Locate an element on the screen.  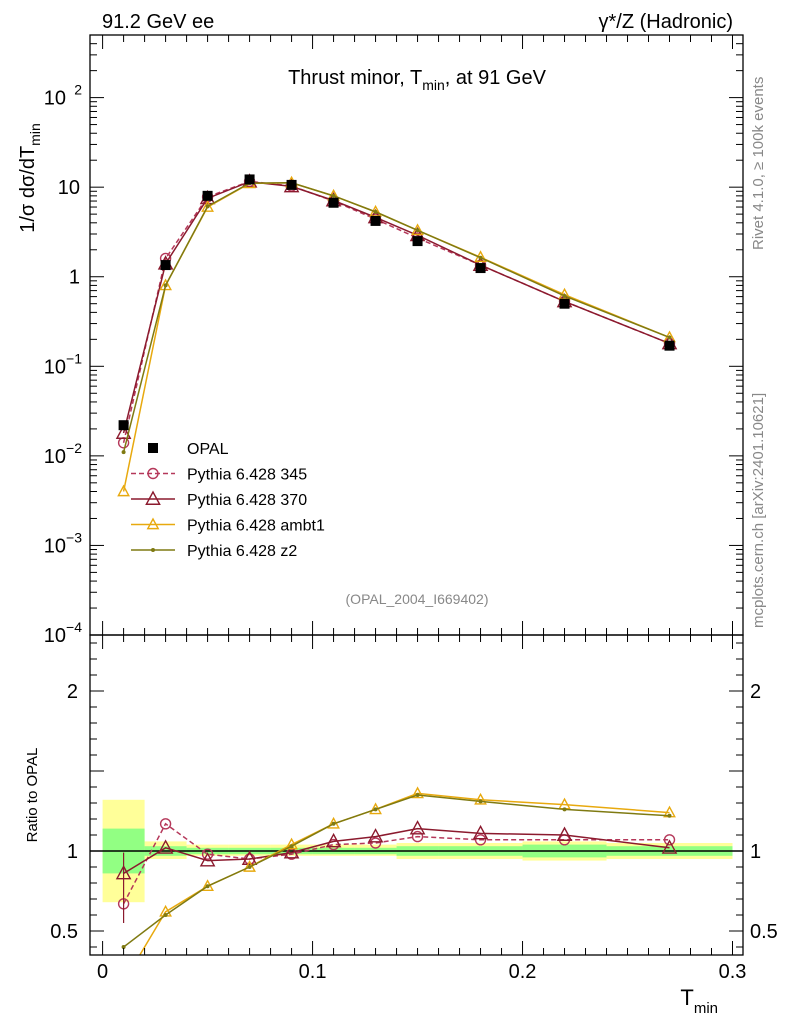
y-tick-label-exponent: 2 is located at coordinates (78, 90).